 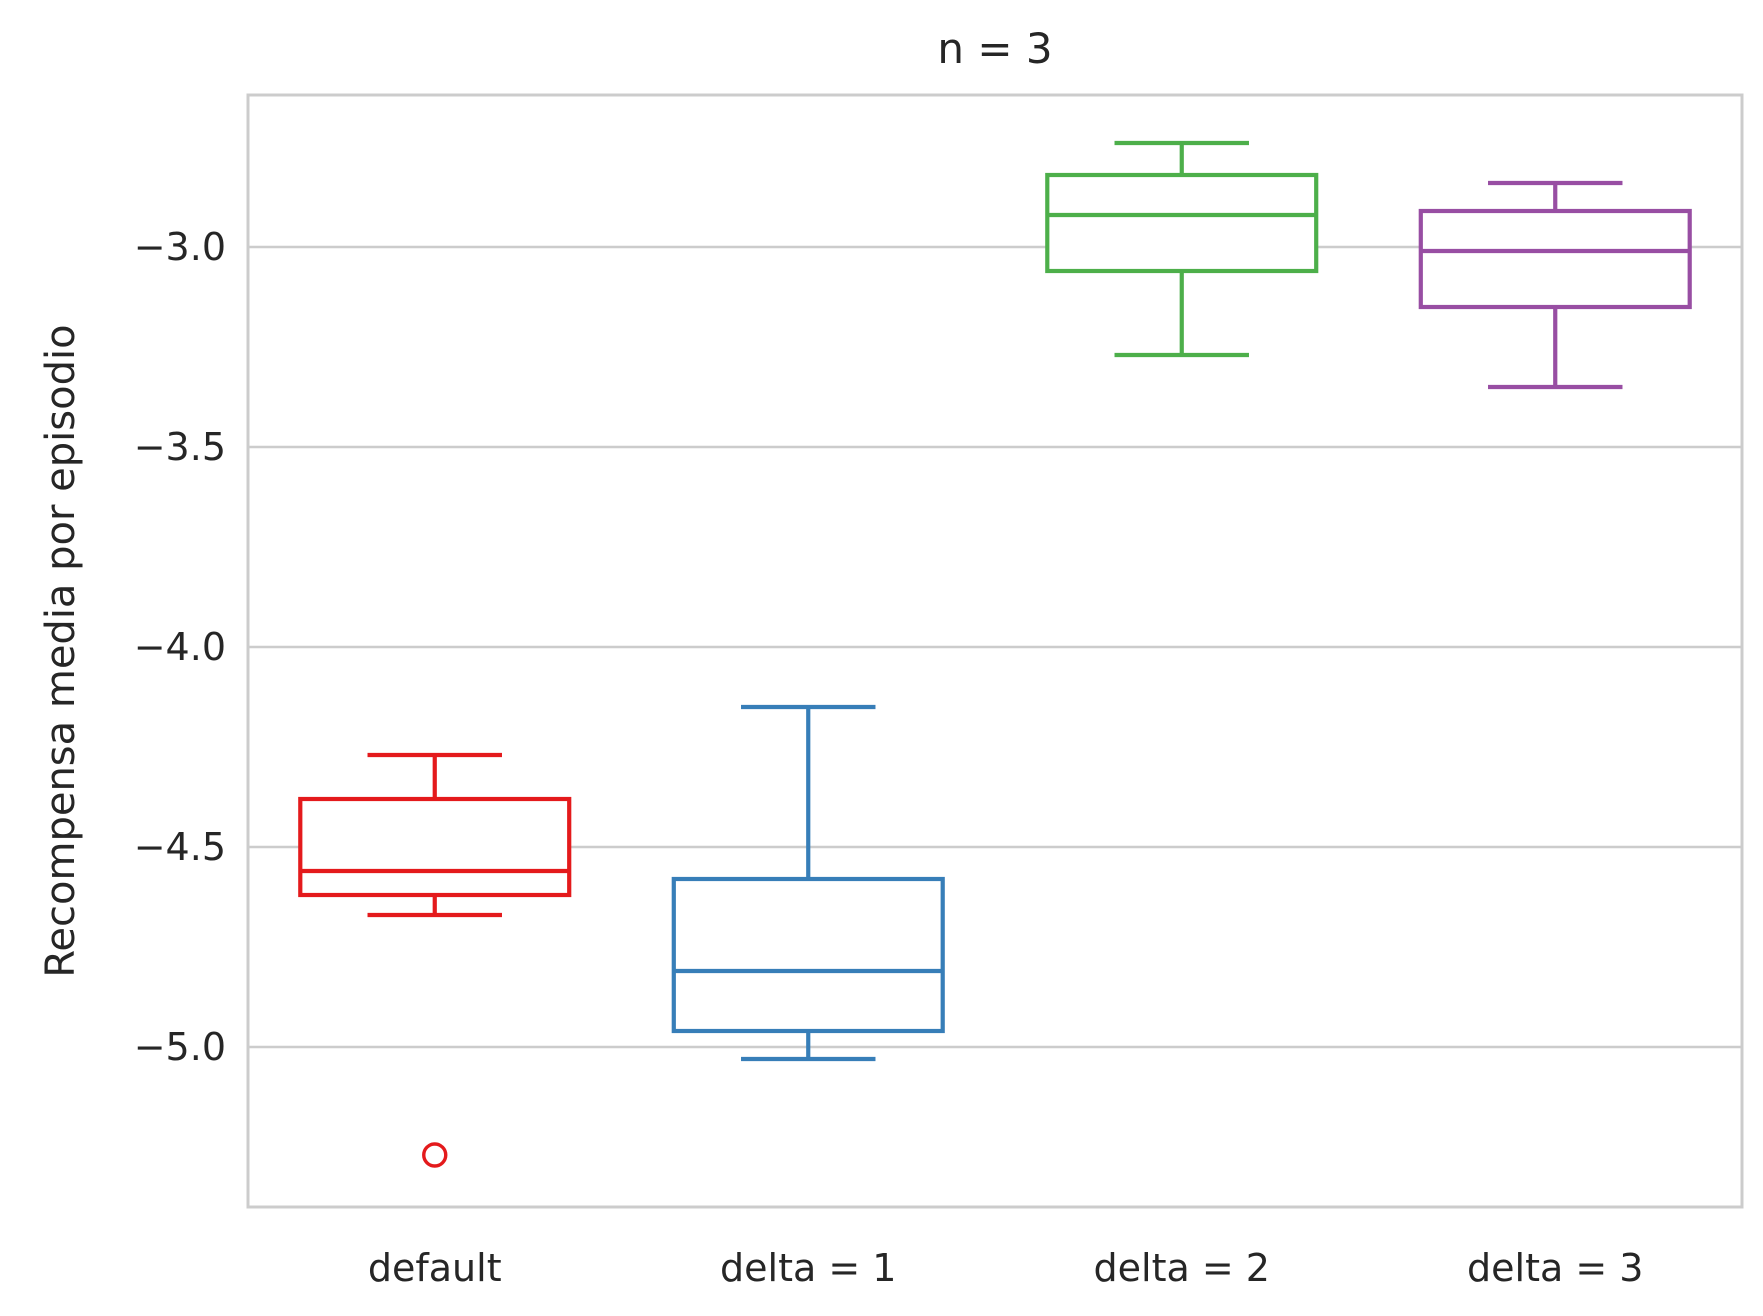 I want to click on x-tick-labels: default delta = 1 delta = 2 delta = 3, so click(x=1006, y=1268).